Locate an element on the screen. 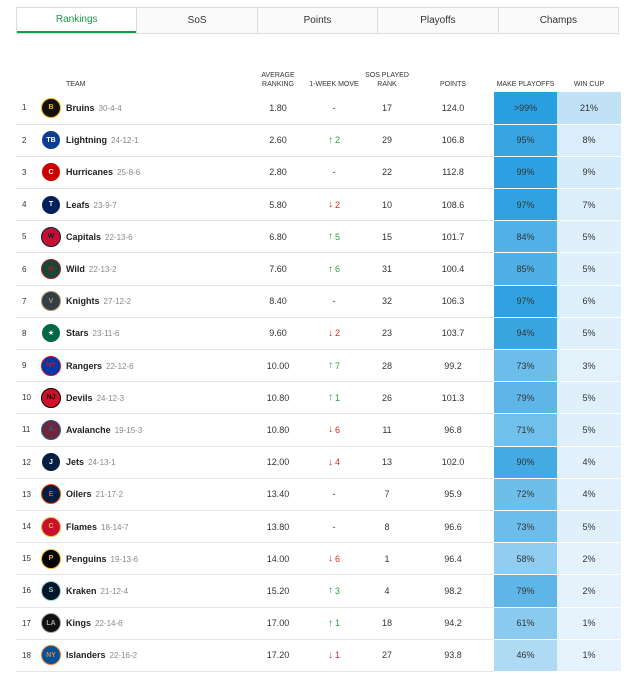  team-logo-icon: C is located at coordinates (51, 172).